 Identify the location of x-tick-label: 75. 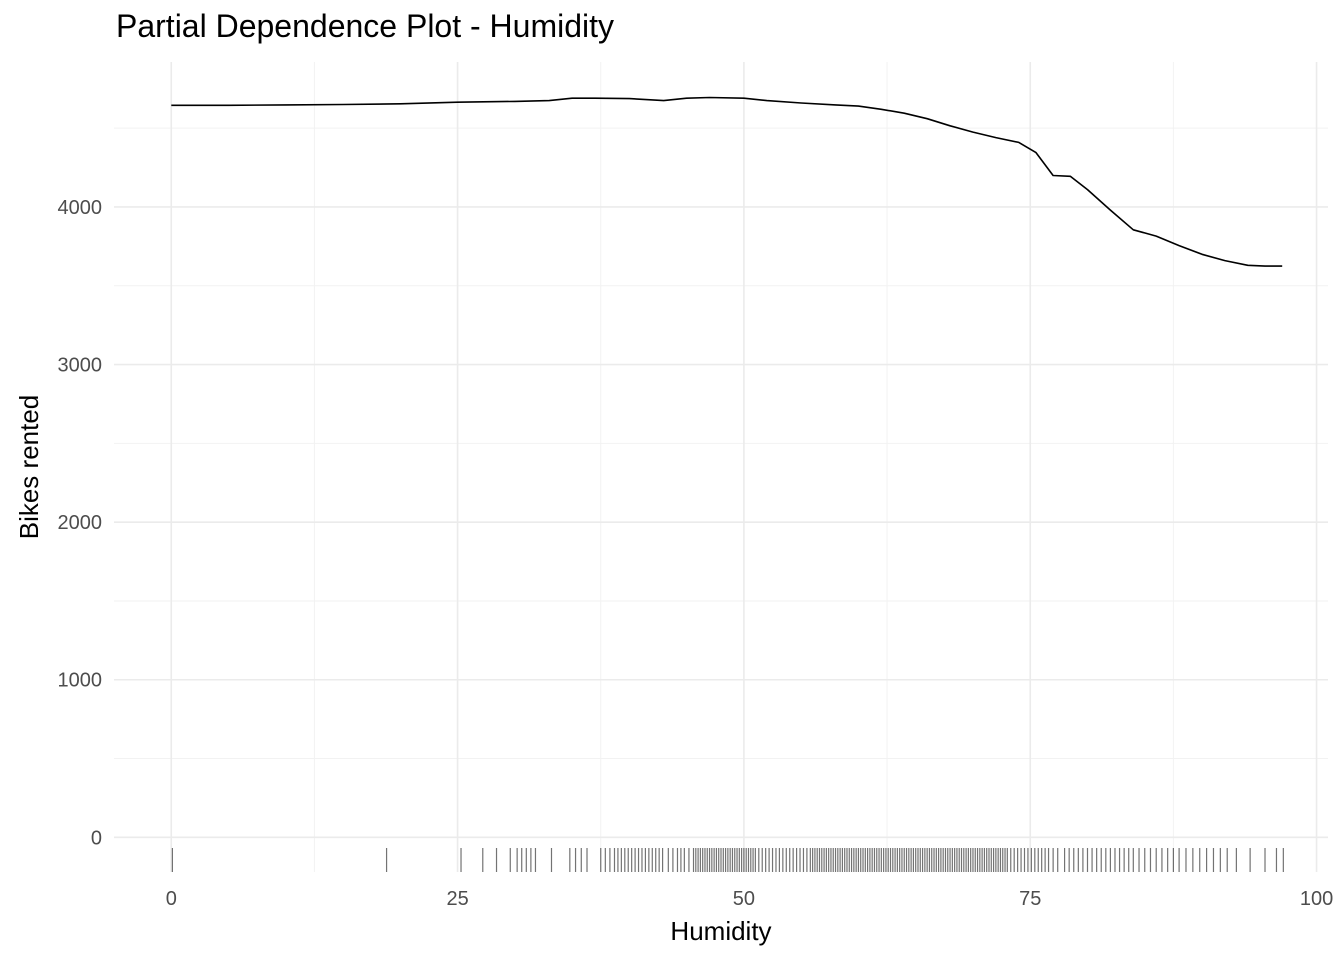
(1030, 899).